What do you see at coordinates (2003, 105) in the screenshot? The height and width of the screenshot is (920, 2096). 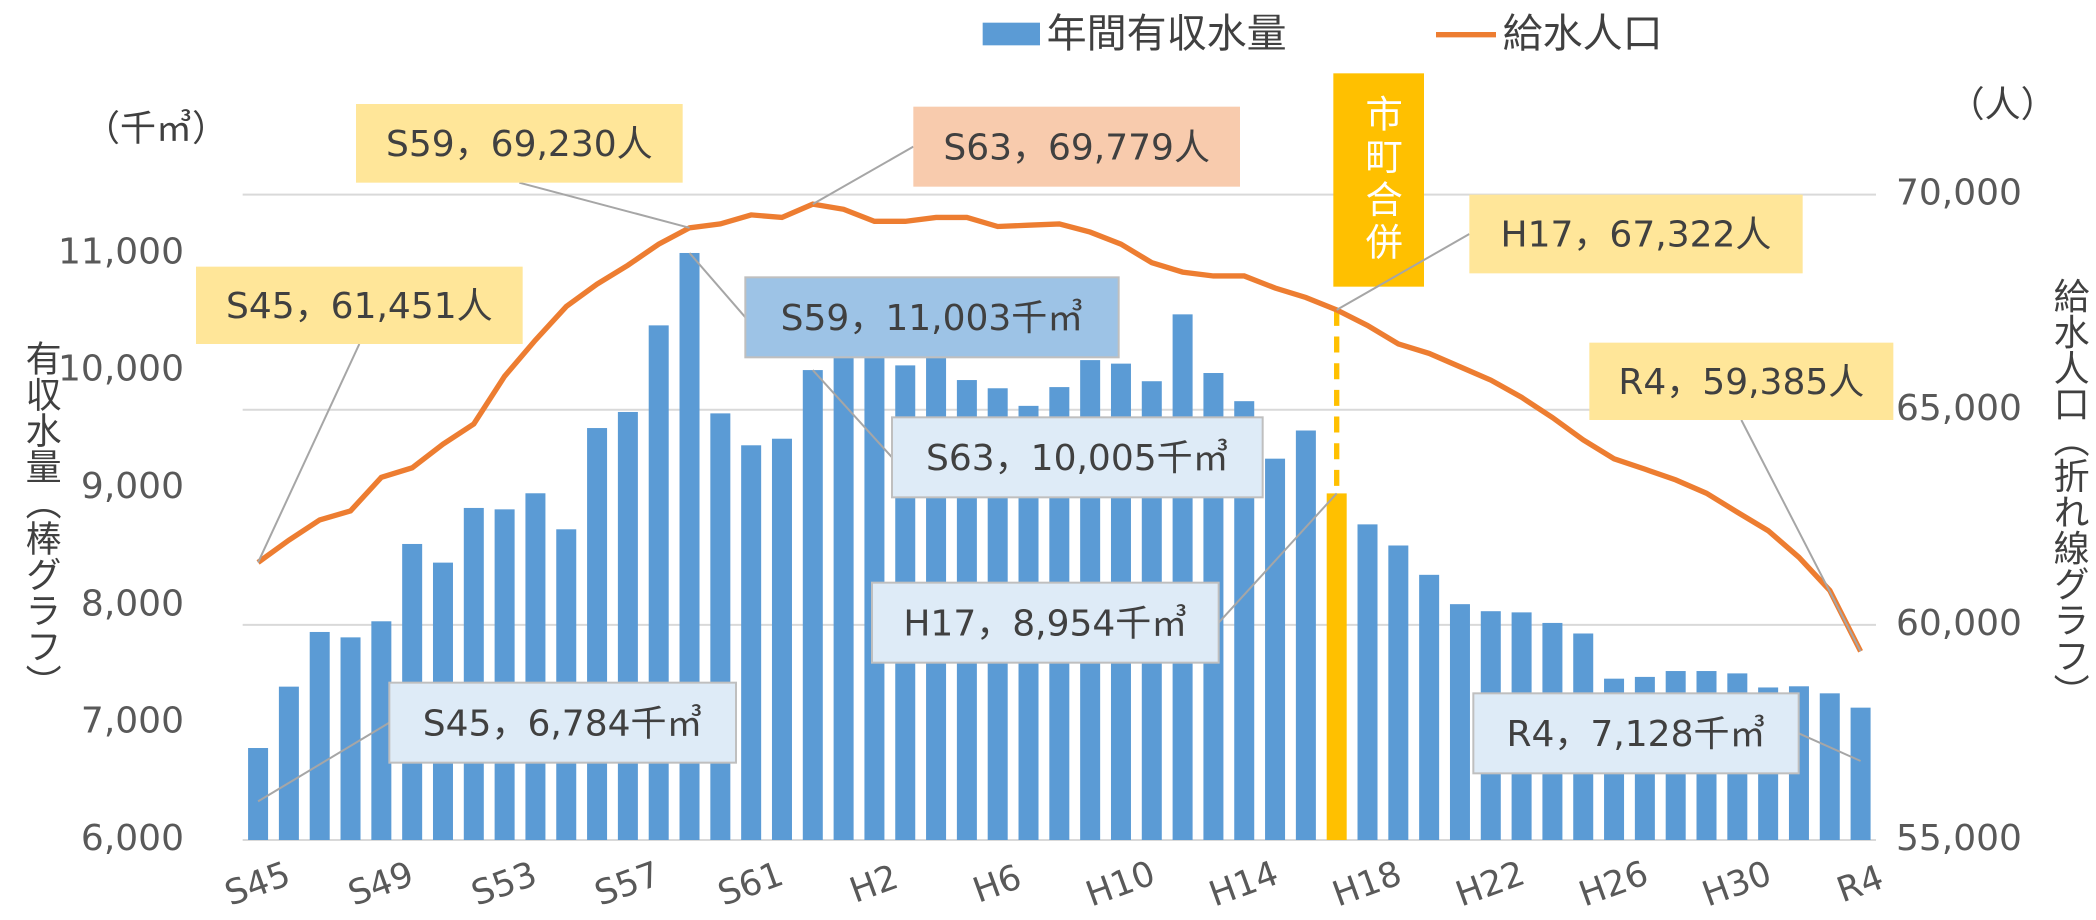 I see `y2-unit: （人）` at bounding box center [2003, 105].